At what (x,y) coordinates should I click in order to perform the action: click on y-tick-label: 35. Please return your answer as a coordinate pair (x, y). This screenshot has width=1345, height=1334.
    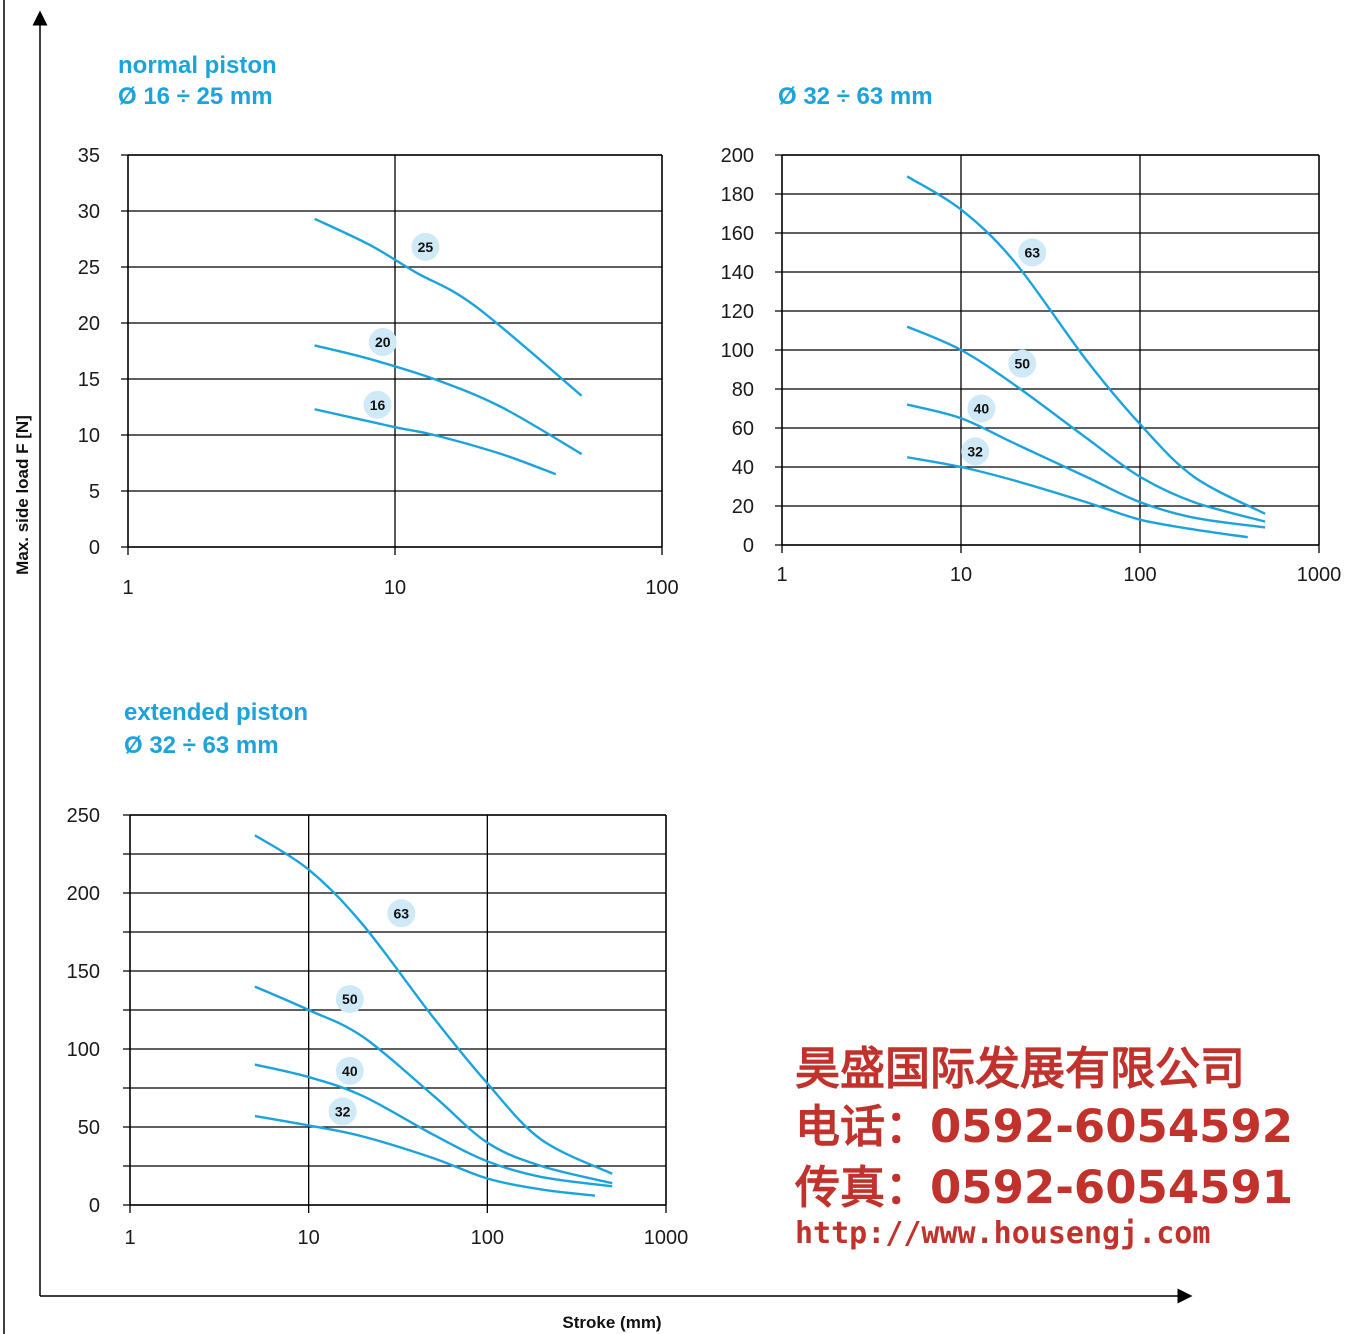
    Looking at the image, I should click on (89, 156).